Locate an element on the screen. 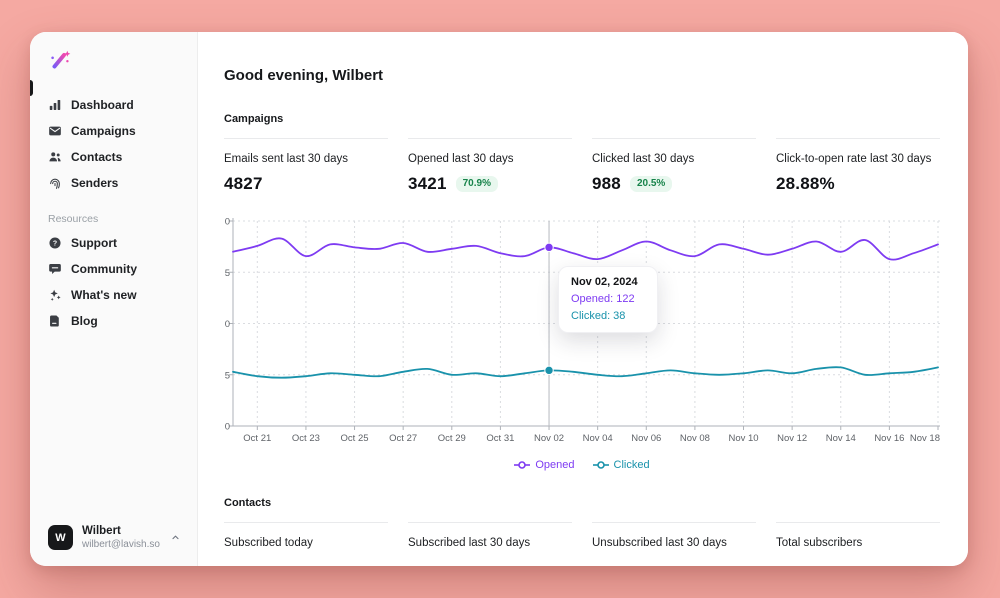 The image size is (1000, 598). svg-text: Oct 29 is located at coordinates (452, 438).